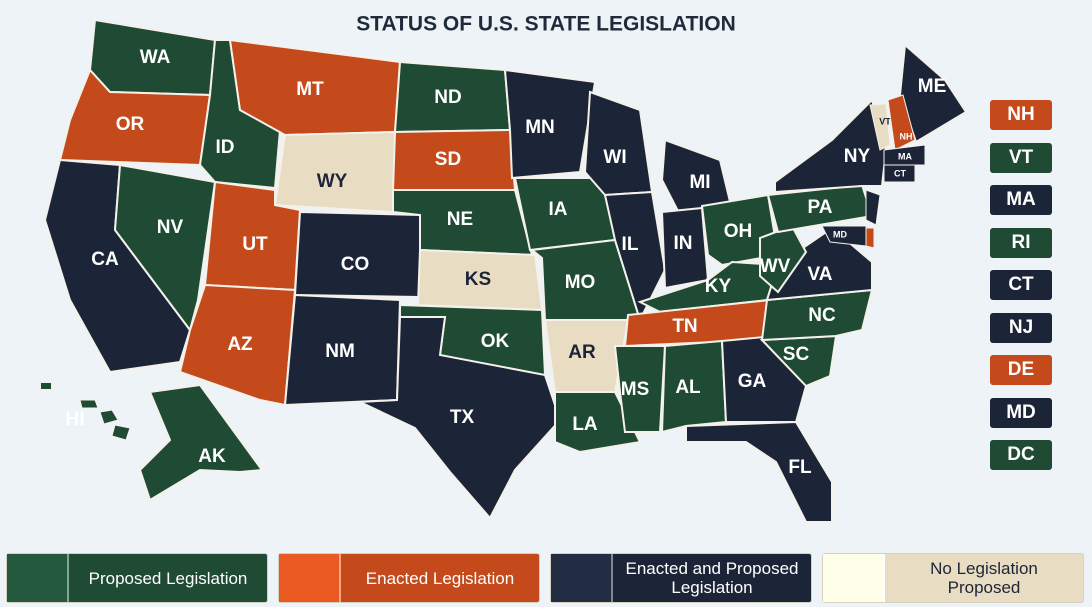 Image resolution: width=1092 pixels, height=607 pixels. Describe the element at coordinates (1021, 200) in the screenshot. I see `side-state: MA` at that location.